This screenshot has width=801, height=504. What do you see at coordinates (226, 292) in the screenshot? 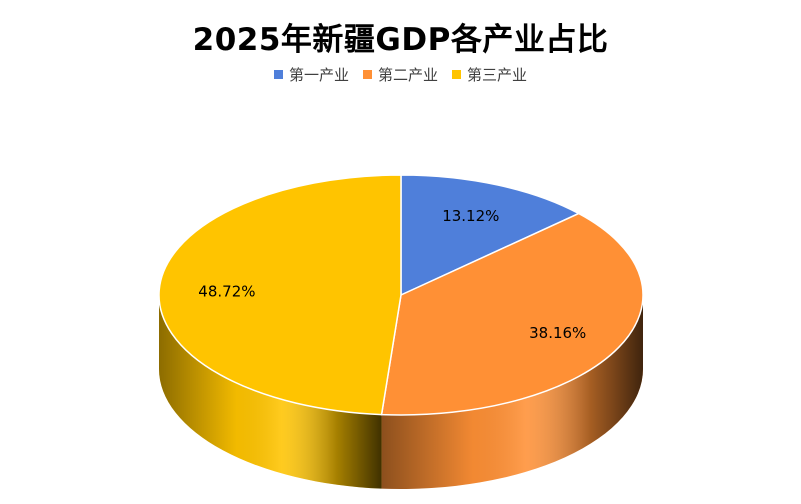
I see `data-label-tertiary: 48.72%` at bounding box center [226, 292].